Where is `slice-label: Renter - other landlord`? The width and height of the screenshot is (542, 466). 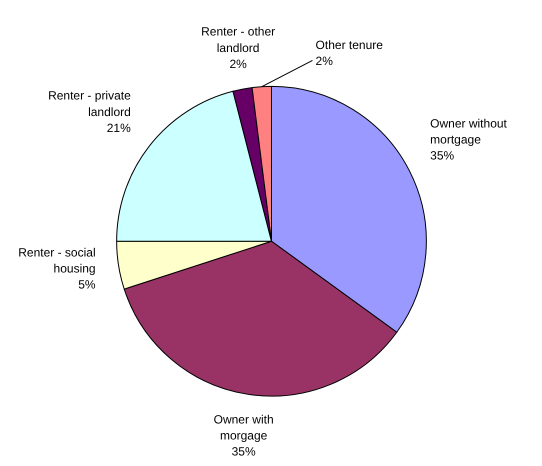
slice-label: Renter - other landlord is located at coordinates (238, 39).